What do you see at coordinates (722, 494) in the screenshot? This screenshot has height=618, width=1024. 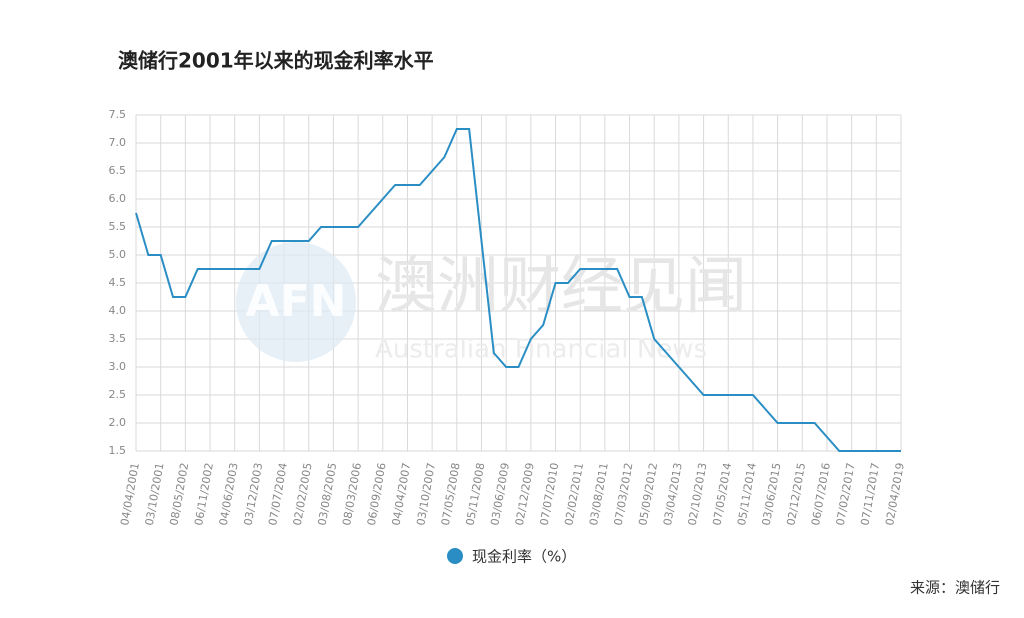 I see `x-tick-label: 07/05/2014` at bounding box center [722, 494].